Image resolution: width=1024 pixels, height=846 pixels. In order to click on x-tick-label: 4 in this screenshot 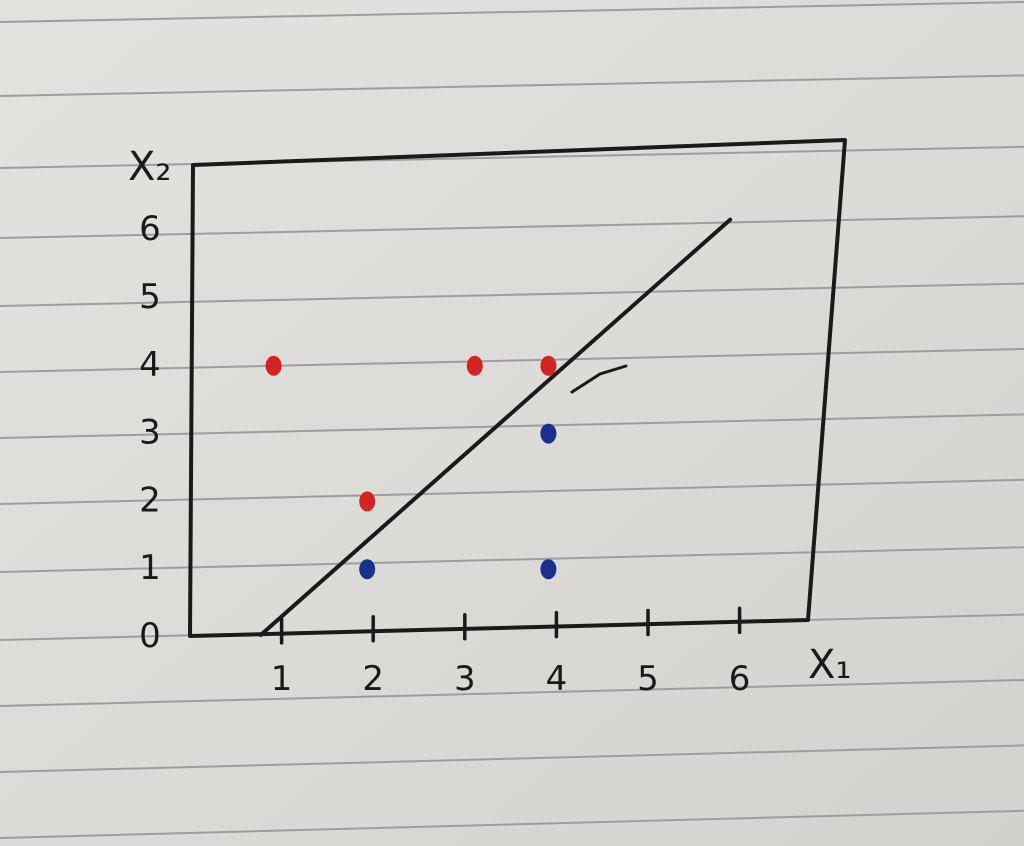, I will do `click(557, 679)`.